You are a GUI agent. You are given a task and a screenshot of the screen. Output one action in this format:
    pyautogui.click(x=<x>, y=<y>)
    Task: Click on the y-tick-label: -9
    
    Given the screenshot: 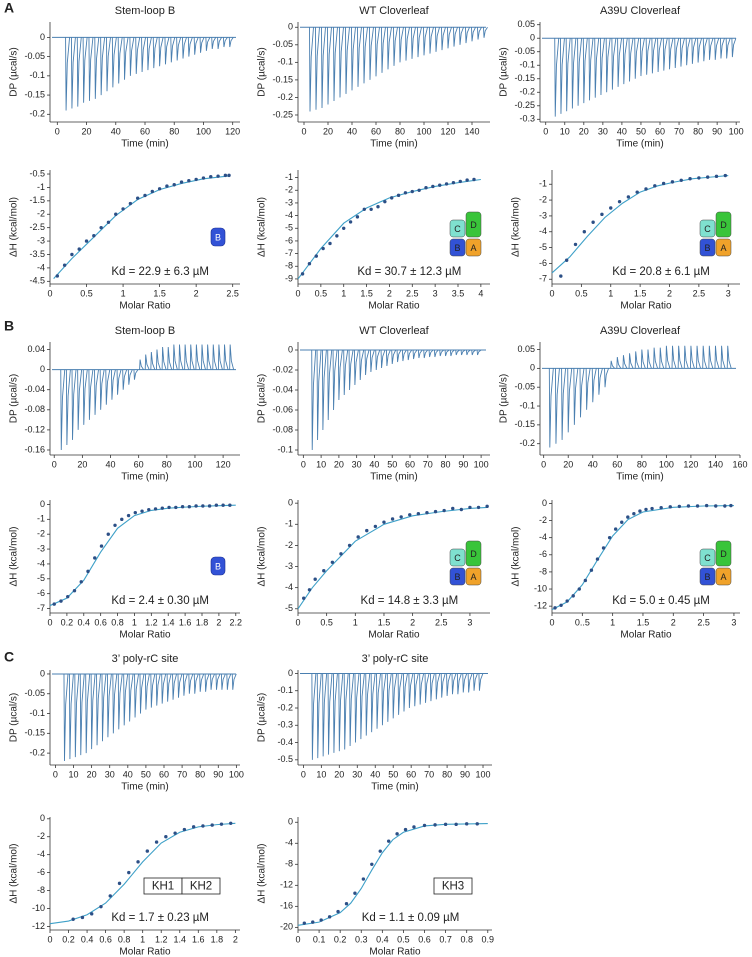 What is the action you would take?
    pyautogui.click(x=289, y=278)
    